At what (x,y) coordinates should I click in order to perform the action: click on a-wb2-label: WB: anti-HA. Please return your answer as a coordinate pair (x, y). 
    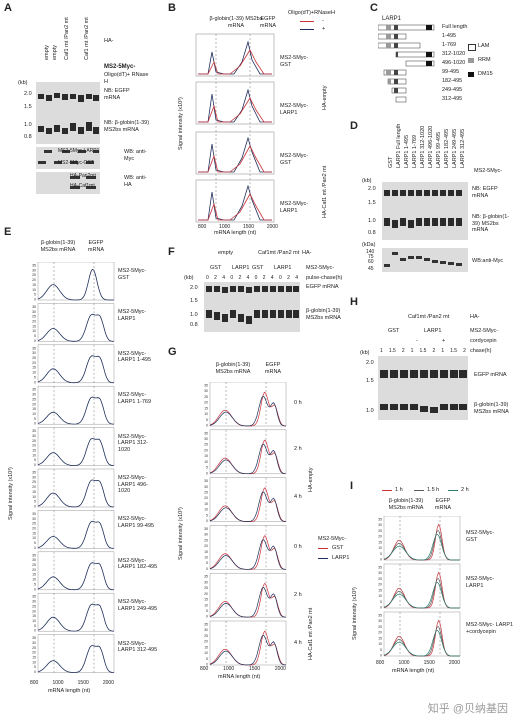
    Looking at the image, I should click on (135, 181).